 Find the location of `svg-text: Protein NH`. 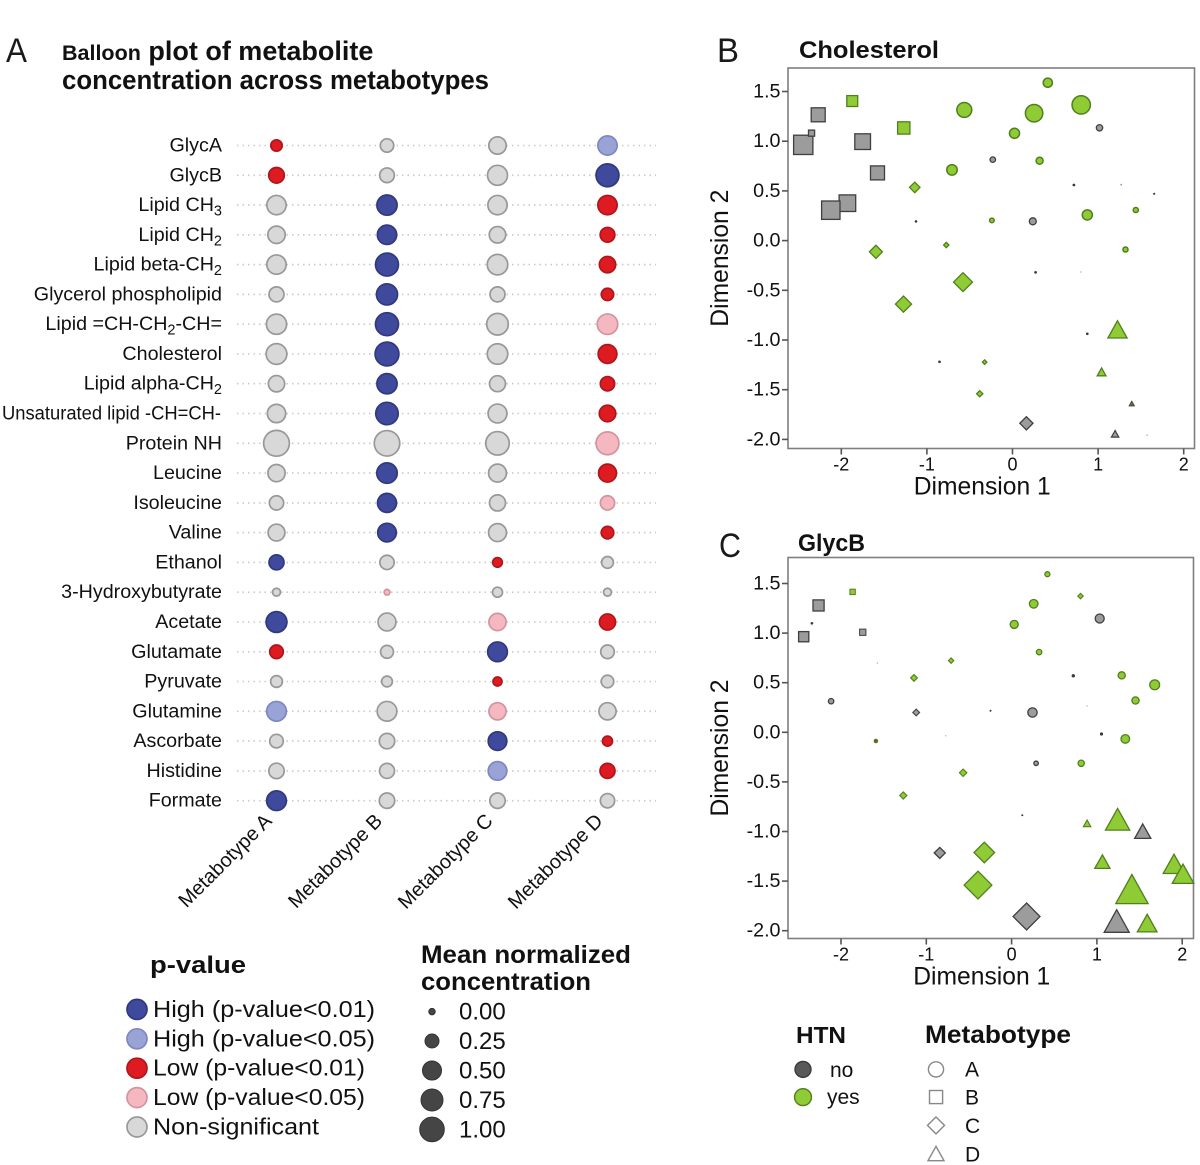

svg-text: Protein NH is located at coordinates (174, 443).